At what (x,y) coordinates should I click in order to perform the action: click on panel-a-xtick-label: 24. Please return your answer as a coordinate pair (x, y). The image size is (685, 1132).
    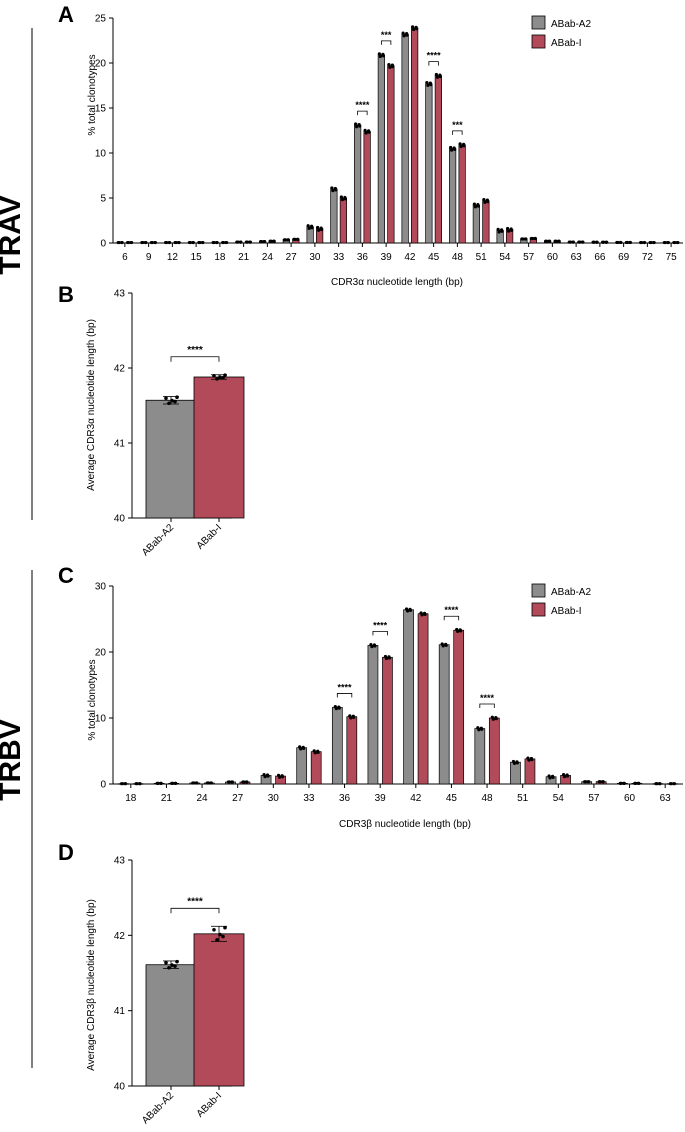
    Looking at the image, I should click on (268, 257).